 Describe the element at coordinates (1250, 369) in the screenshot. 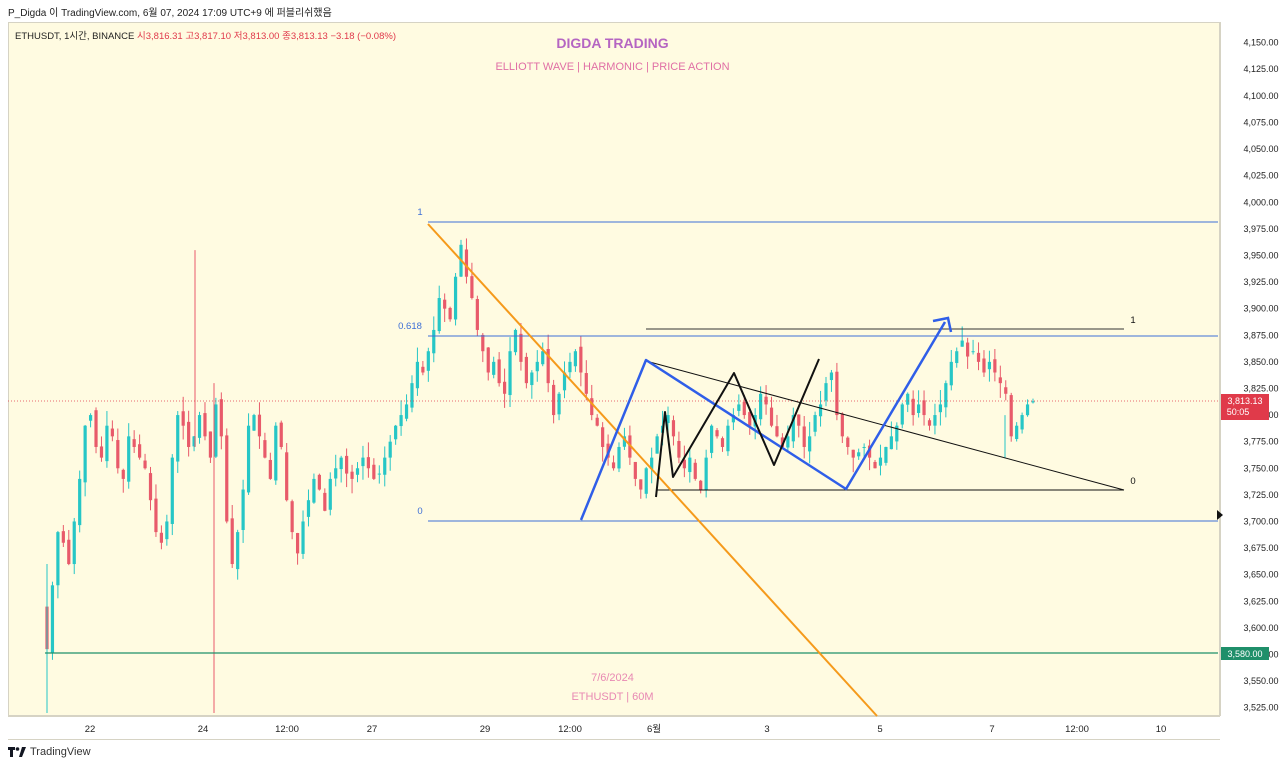

I see `price-axis` at that location.